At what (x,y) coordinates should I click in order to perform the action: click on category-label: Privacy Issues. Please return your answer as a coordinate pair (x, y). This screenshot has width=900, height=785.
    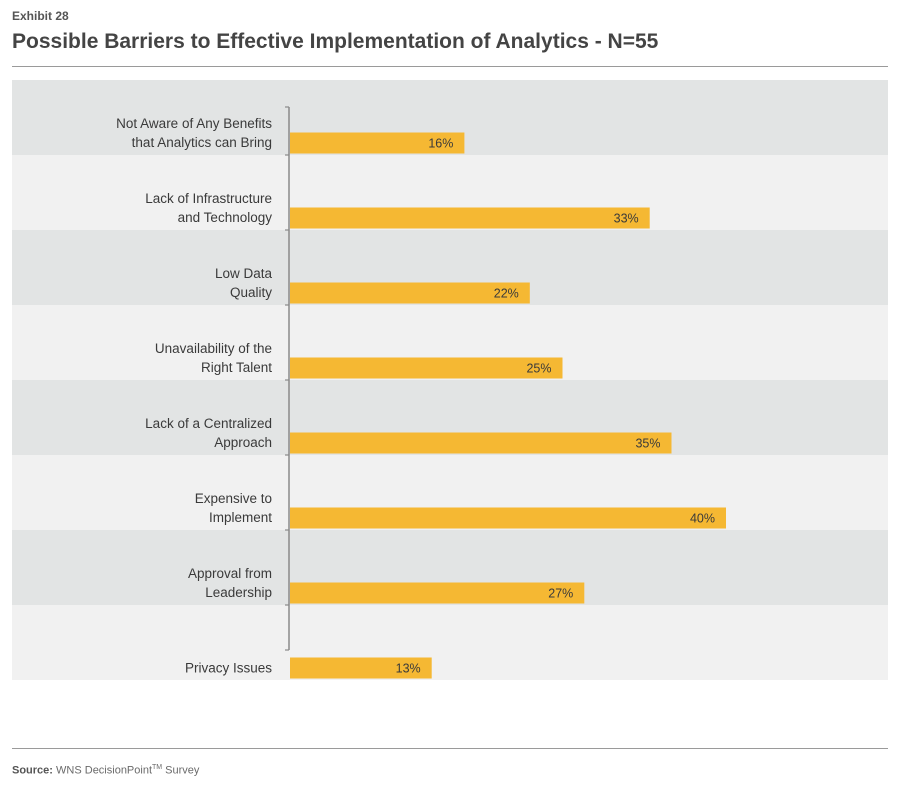
    Looking at the image, I should click on (228, 668).